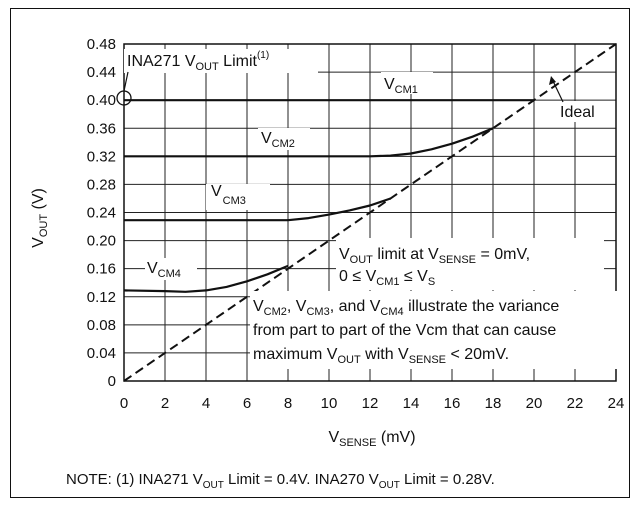  Describe the element at coordinates (101, 269) in the screenshot. I see `y-tick-label: 0.16` at that location.